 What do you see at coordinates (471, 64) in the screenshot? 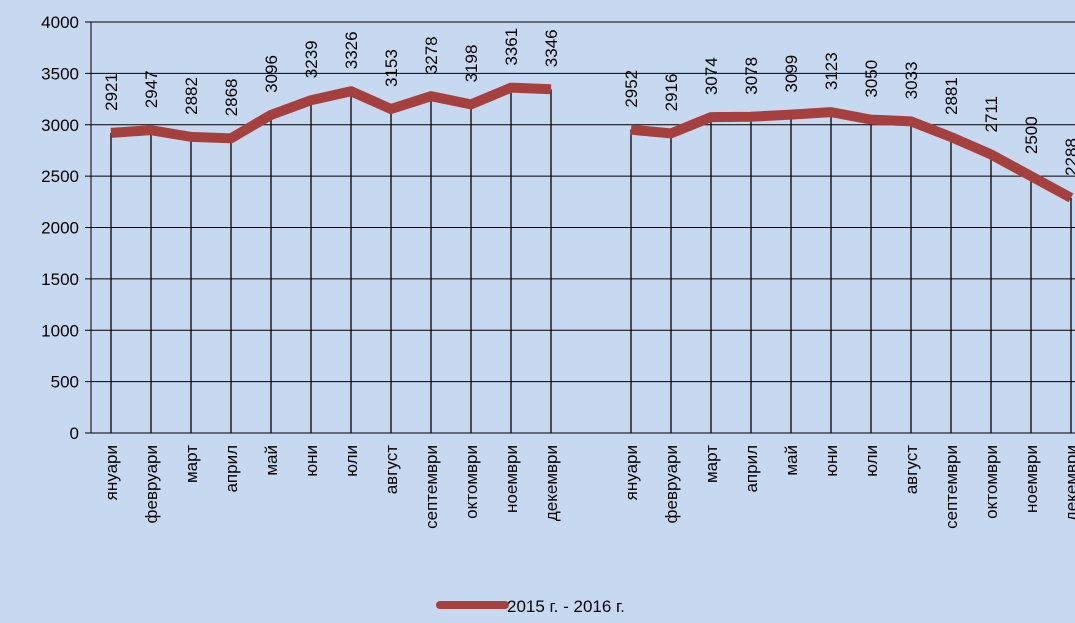
I see `data-label: 3198` at bounding box center [471, 64].